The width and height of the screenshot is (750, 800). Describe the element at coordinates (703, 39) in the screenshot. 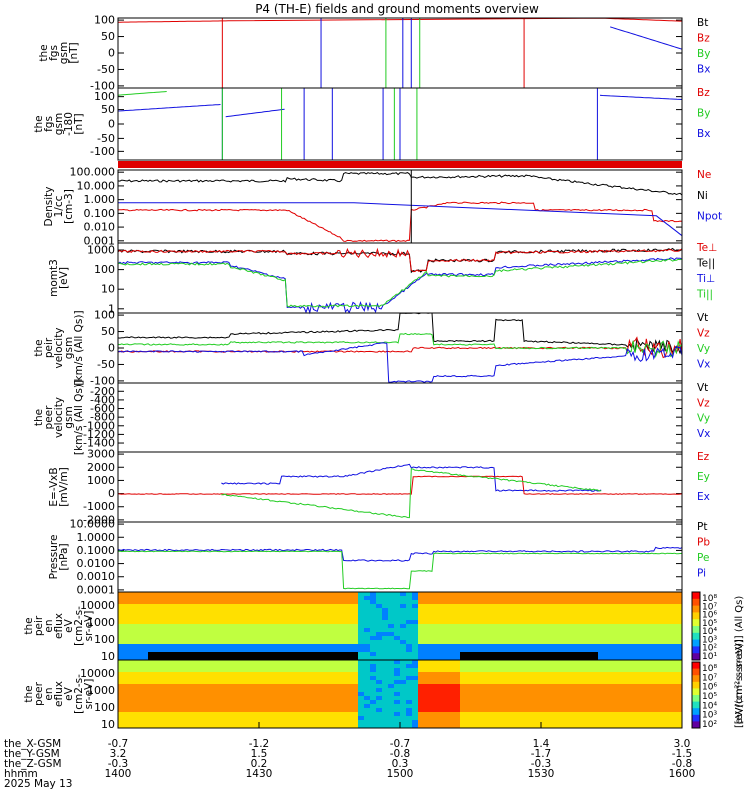

I see `legend-Bz: Bz` at that location.